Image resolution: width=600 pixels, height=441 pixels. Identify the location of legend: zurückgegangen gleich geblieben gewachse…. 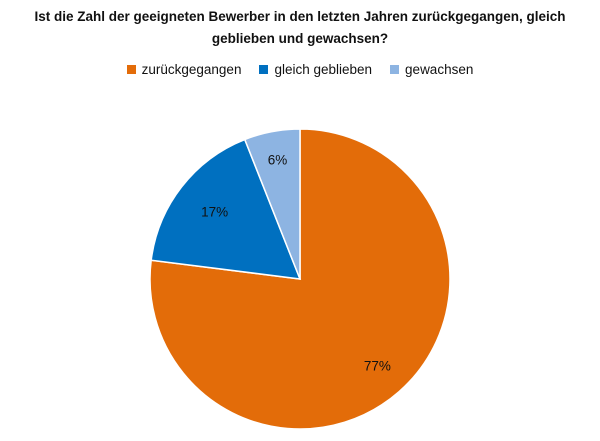
(300, 69).